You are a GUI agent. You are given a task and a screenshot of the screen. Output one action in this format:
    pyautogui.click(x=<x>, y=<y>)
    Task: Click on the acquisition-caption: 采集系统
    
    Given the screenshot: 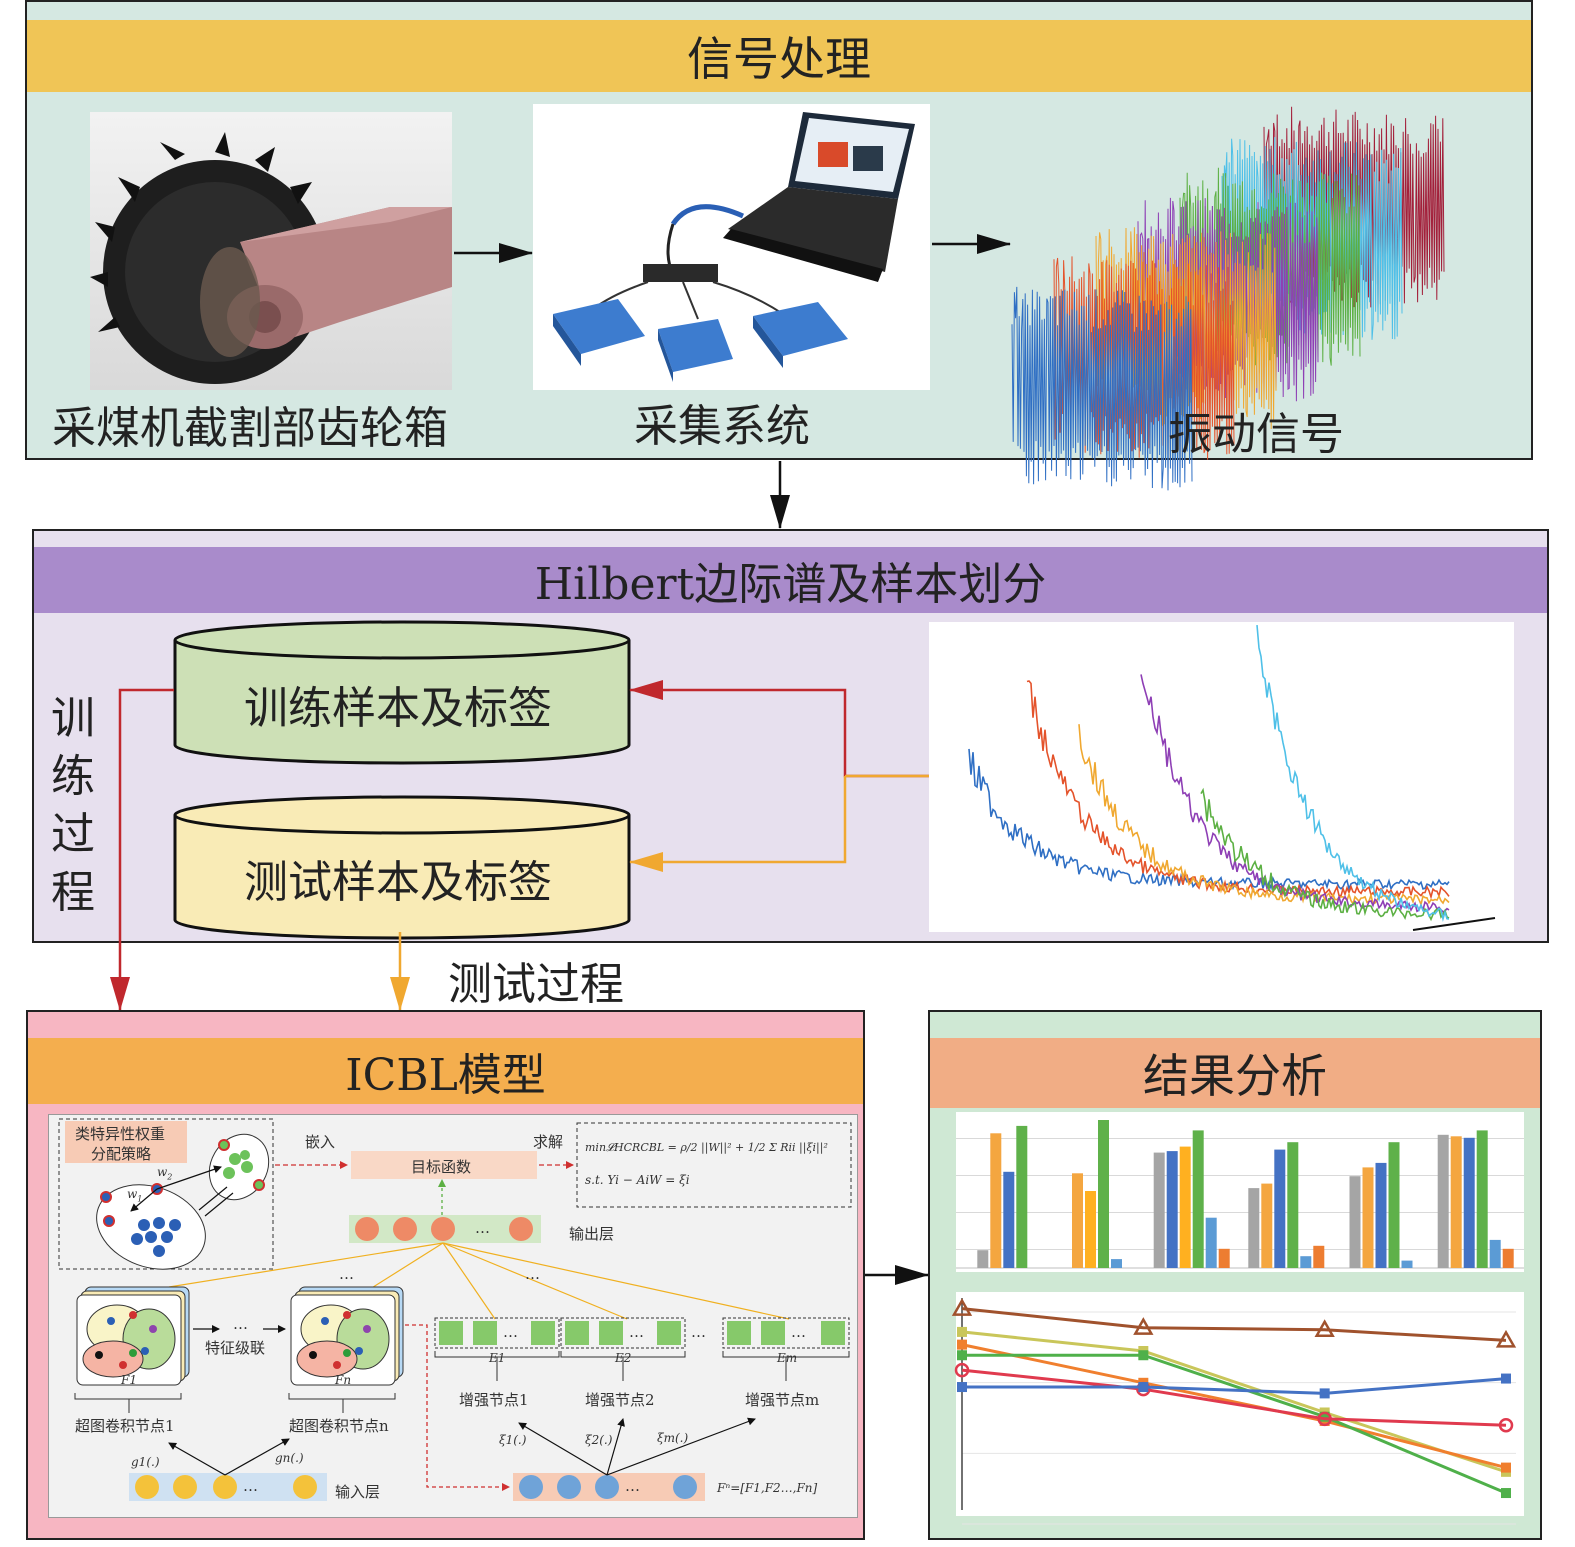 What is the action you would take?
    pyautogui.click(x=722, y=426)
    